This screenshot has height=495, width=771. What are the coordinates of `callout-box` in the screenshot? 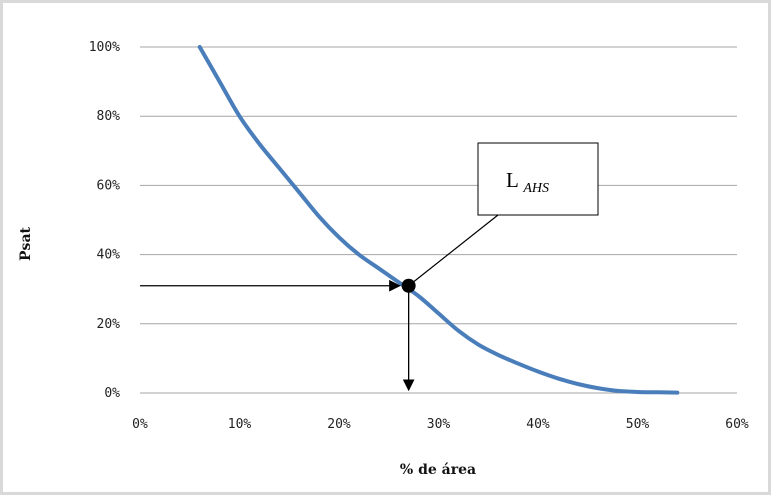 It's located at (538, 179).